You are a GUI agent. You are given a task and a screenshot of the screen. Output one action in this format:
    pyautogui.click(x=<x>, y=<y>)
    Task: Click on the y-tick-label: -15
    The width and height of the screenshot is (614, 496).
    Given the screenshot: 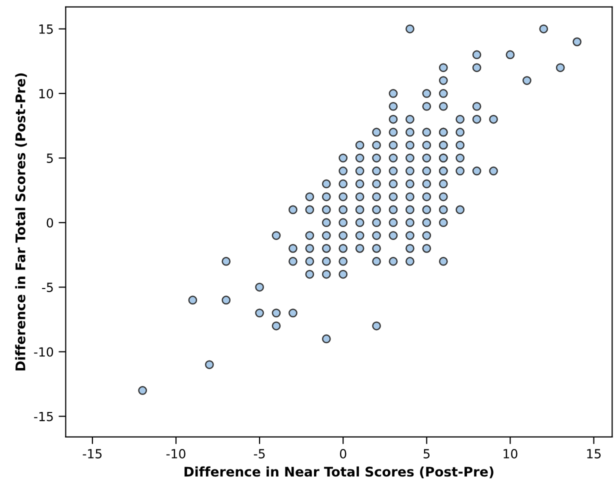 What is the action you would take?
    pyautogui.click(x=43, y=417)
    